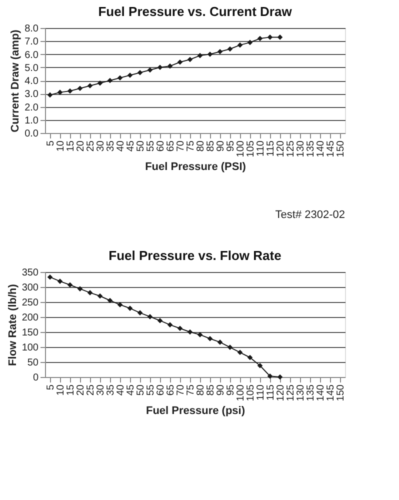 The height and width of the screenshot is (500, 399). What do you see at coordinates (31, 94) in the screenshot?
I see `y-tick-label: 3.0` at bounding box center [31, 94].